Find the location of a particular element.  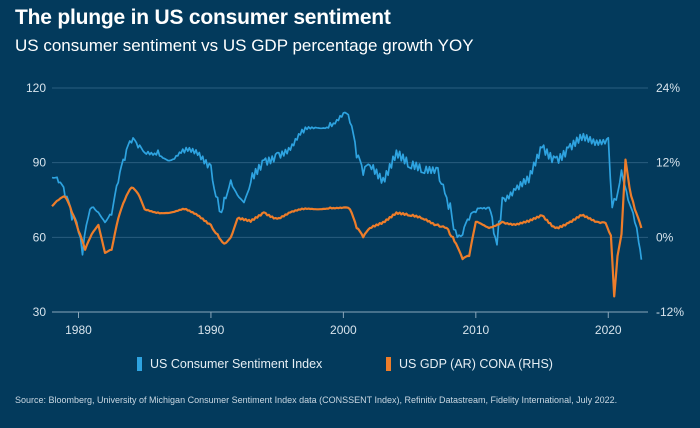

x-tick-label: 2000 is located at coordinates (343, 330).